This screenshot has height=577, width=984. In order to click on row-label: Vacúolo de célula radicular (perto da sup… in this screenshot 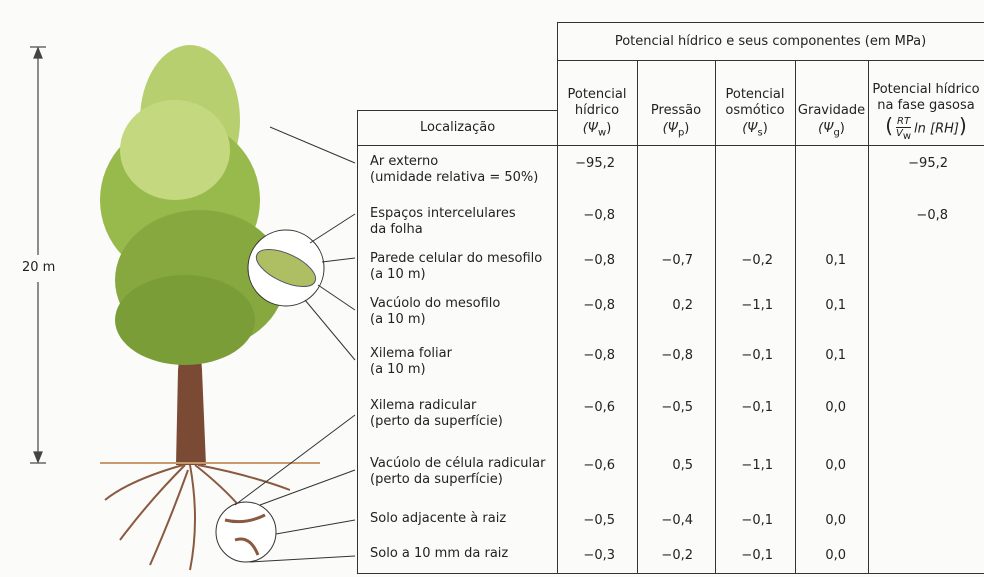, I will do `click(457, 472)`.